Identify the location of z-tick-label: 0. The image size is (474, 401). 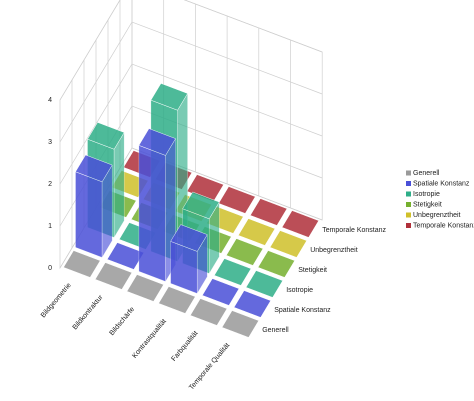
(50, 268).